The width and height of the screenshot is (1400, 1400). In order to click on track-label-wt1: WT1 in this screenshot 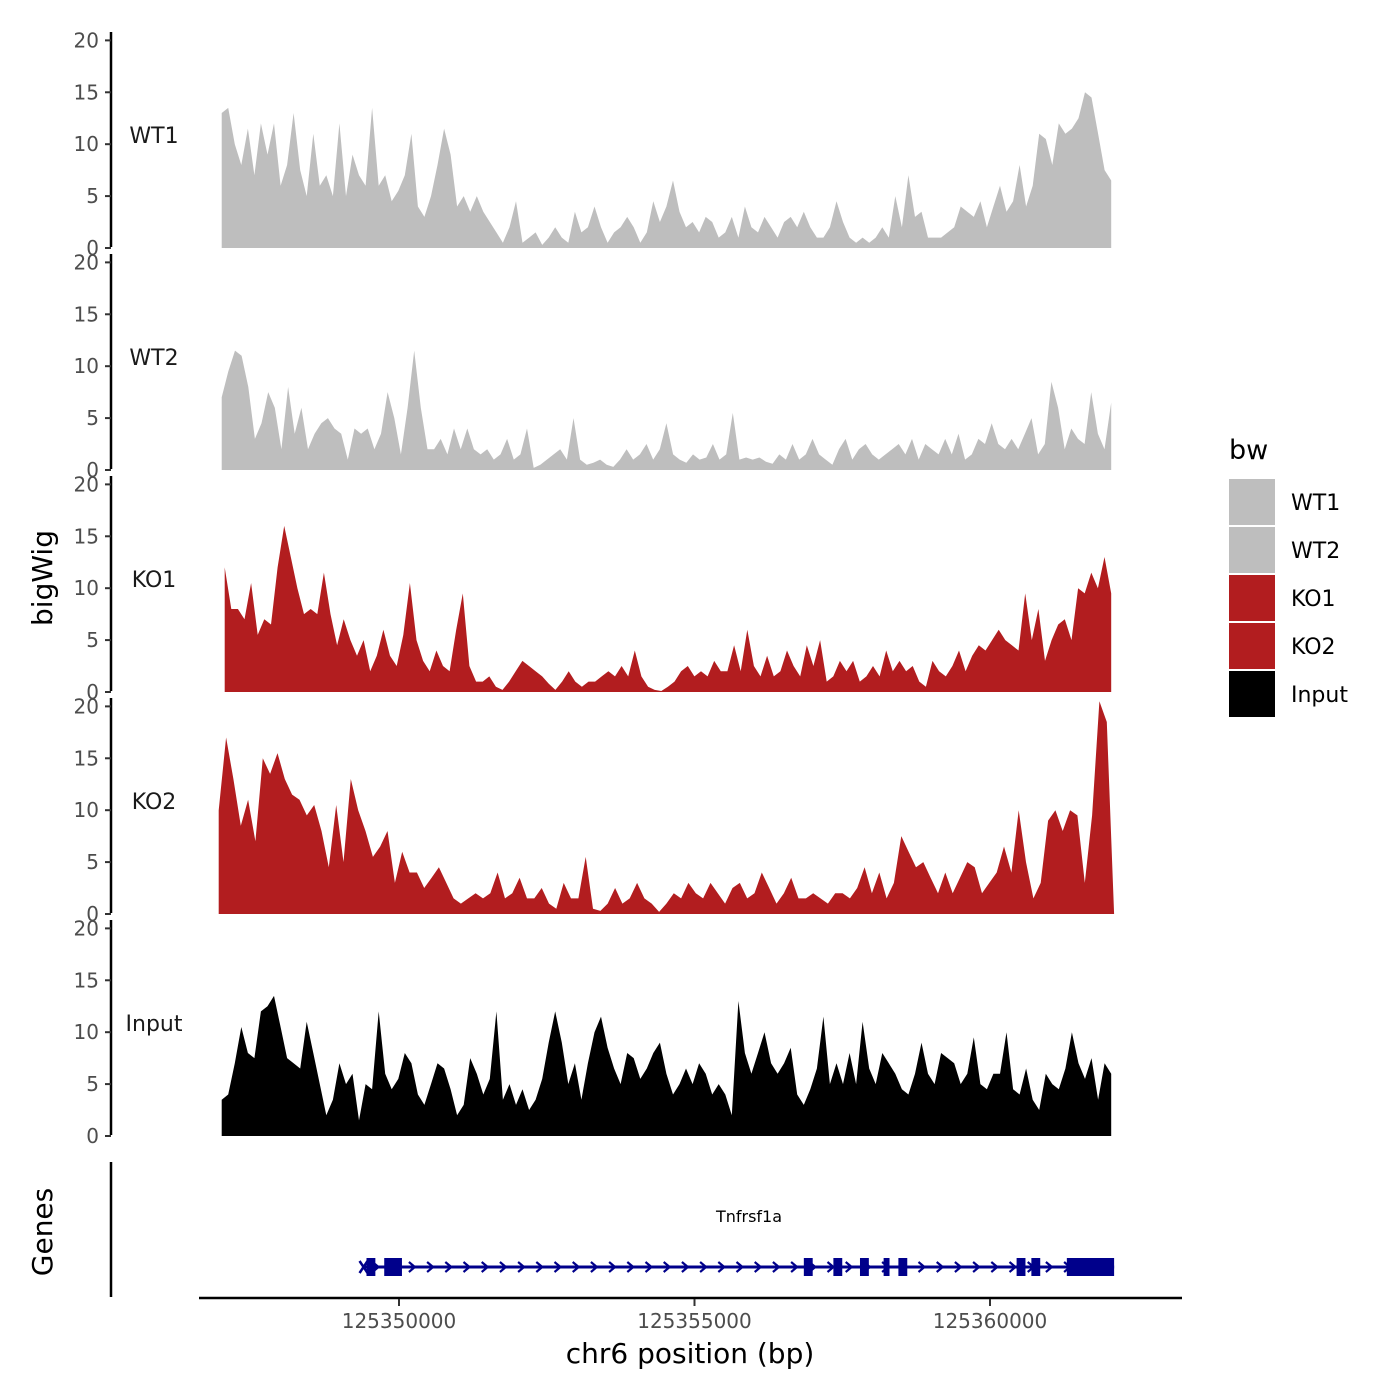, I will do `click(153, 136)`.